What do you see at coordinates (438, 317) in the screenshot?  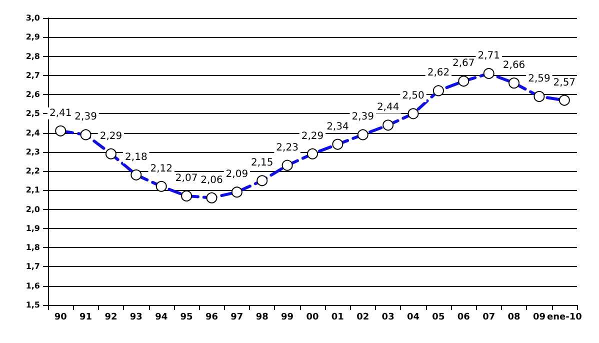 I see `x-tick-label: 05` at bounding box center [438, 317].